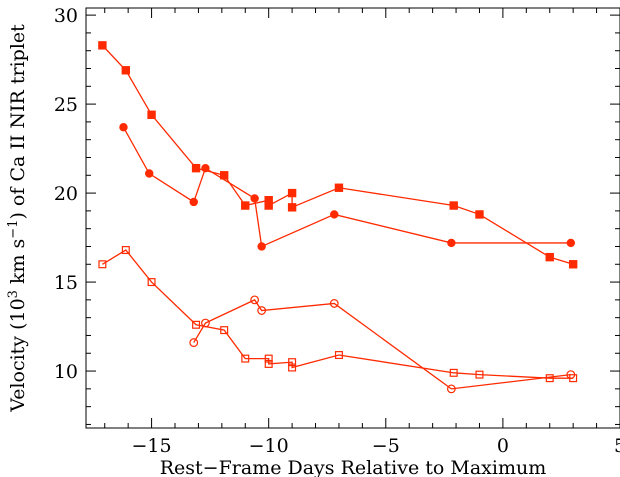 The image size is (620, 477). Describe the element at coordinates (386, 446) in the screenshot. I see `x-tick-label: −5` at that location.